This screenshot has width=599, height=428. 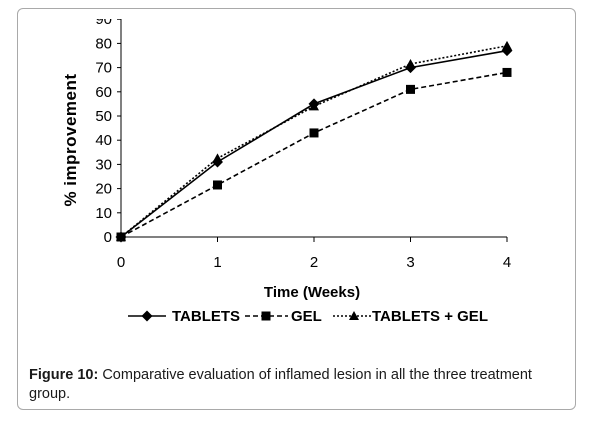 What do you see at coordinates (108, 237) in the screenshot?
I see `y-tick-label: 0` at bounding box center [108, 237].